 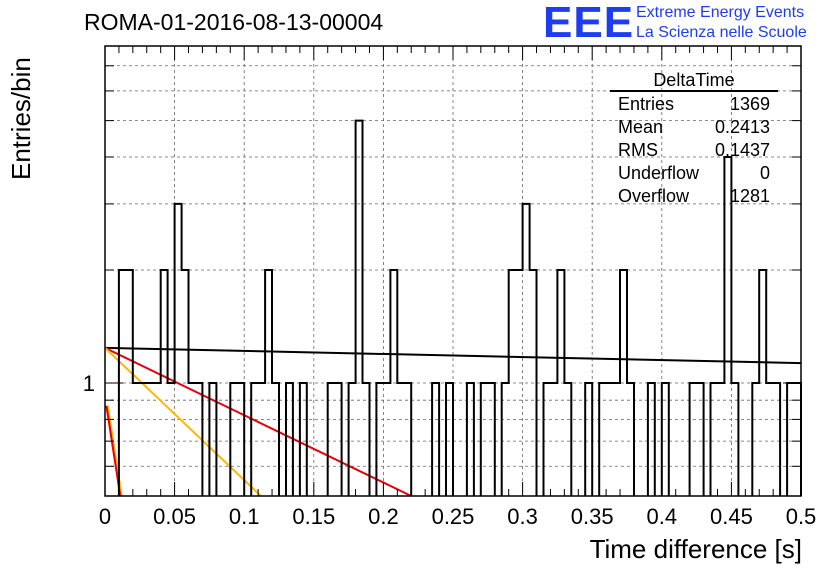 What do you see at coordinates (694, 80) in the screenshot?
I see `stats-title: DeltaTime` at bounding box center [694, 80].